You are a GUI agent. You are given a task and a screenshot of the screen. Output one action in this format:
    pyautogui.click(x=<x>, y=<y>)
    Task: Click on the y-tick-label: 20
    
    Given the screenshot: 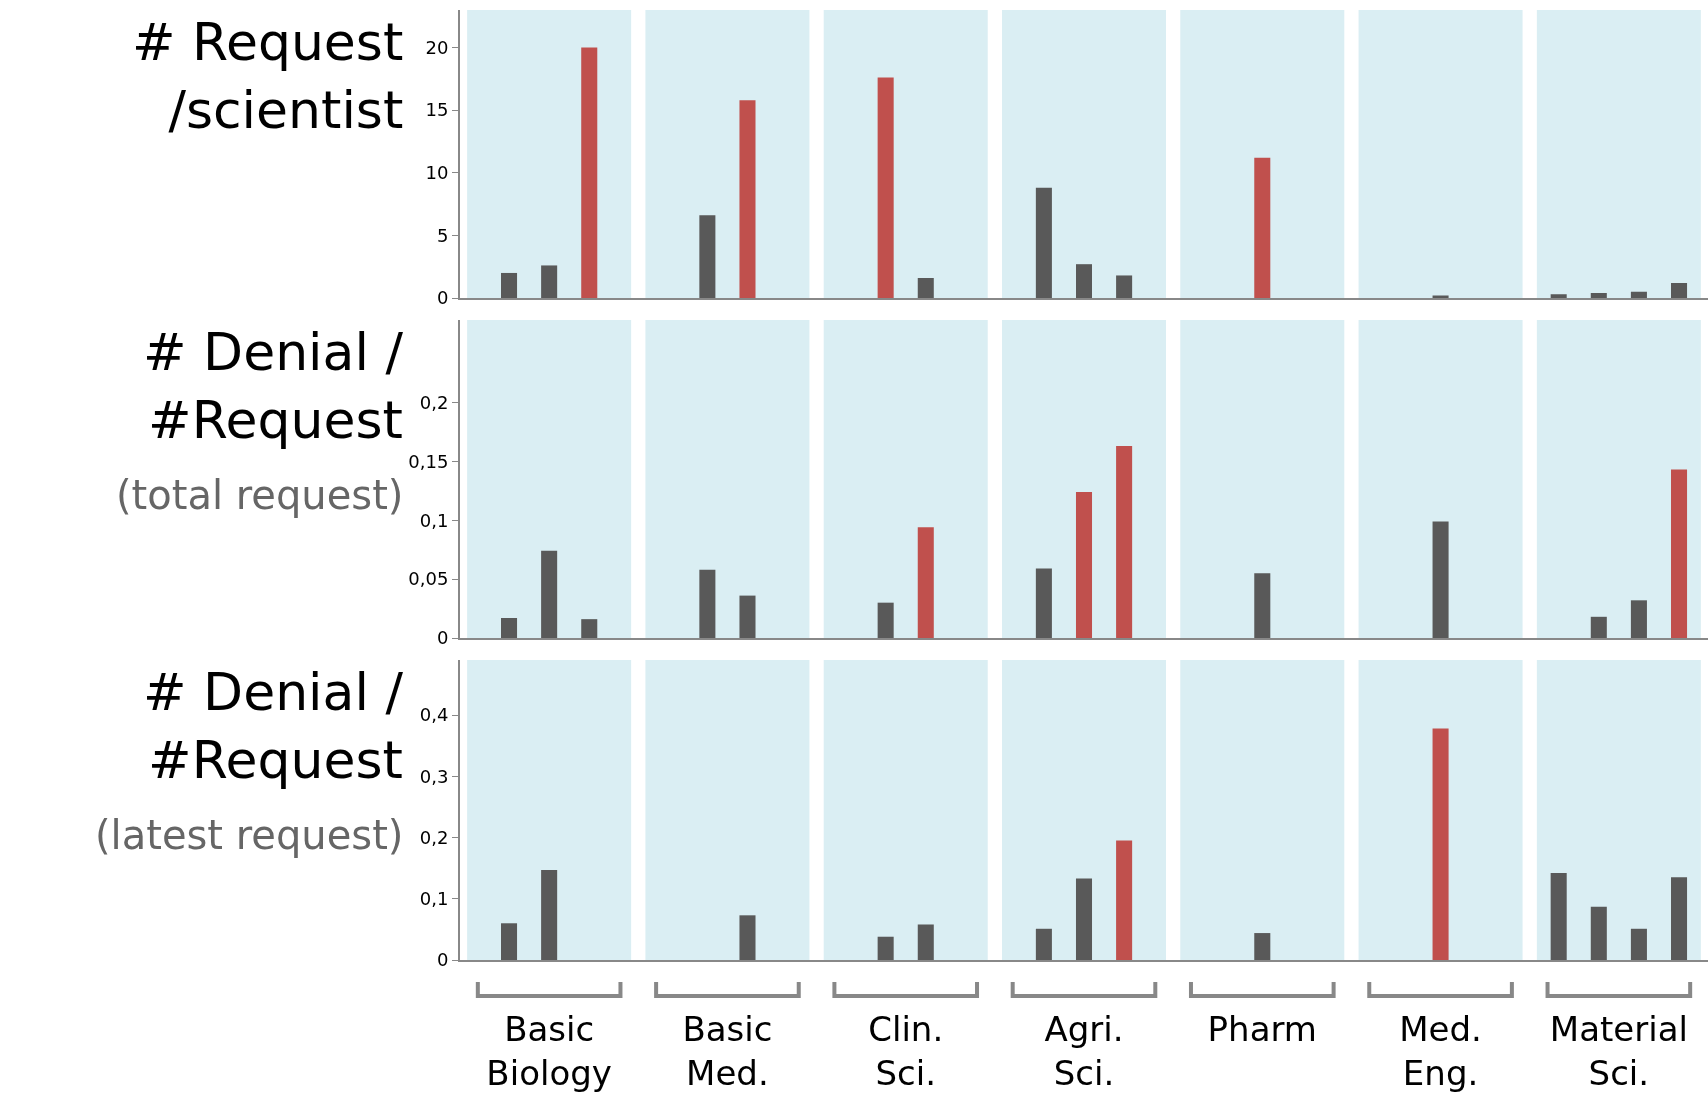 What is the action you would take?
    pyautogui.click(x=437, y=47)
    